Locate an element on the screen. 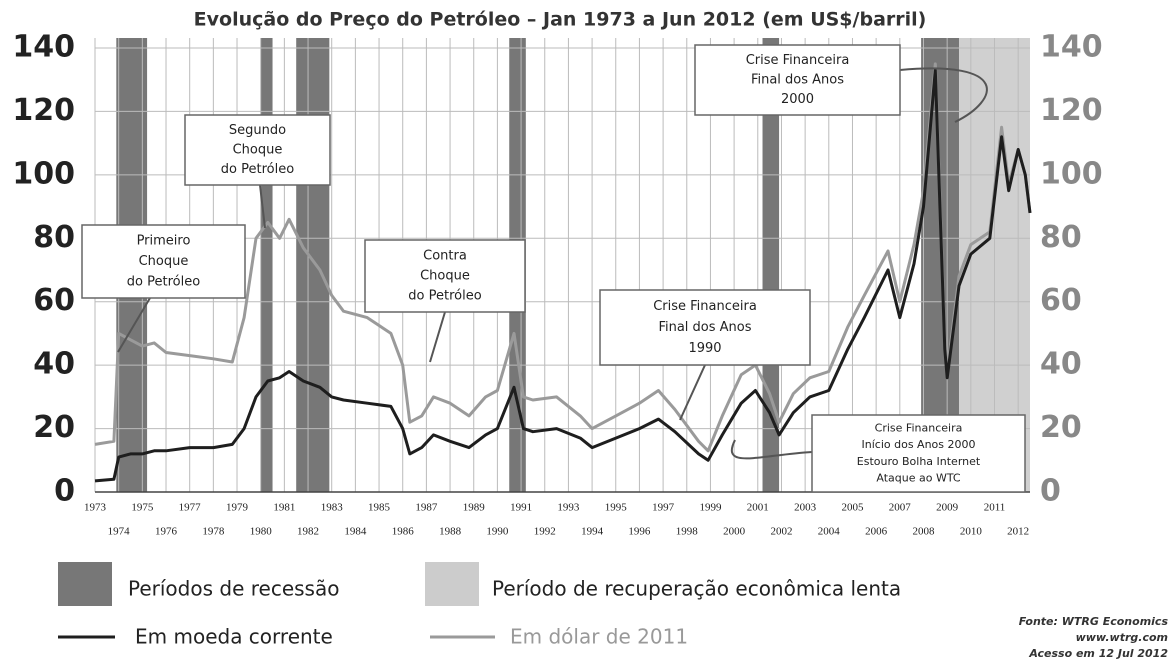  x-tick-label: 2011 is located at coordinates (995, 508).